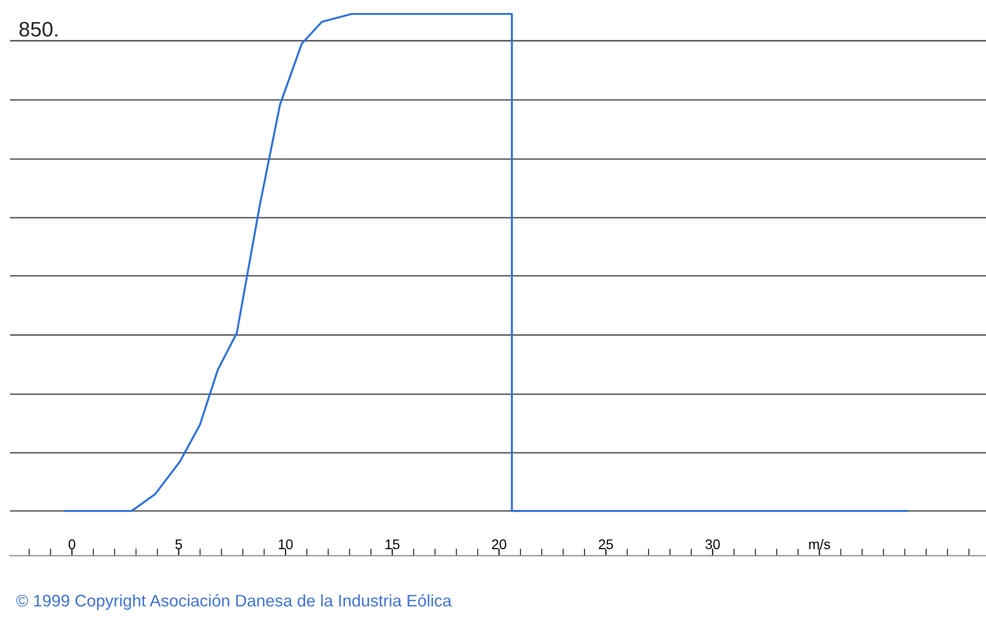  Describe the element at coordinates (819, 544) in the screenshot. I see `x-tick-label: m/s` at that location.